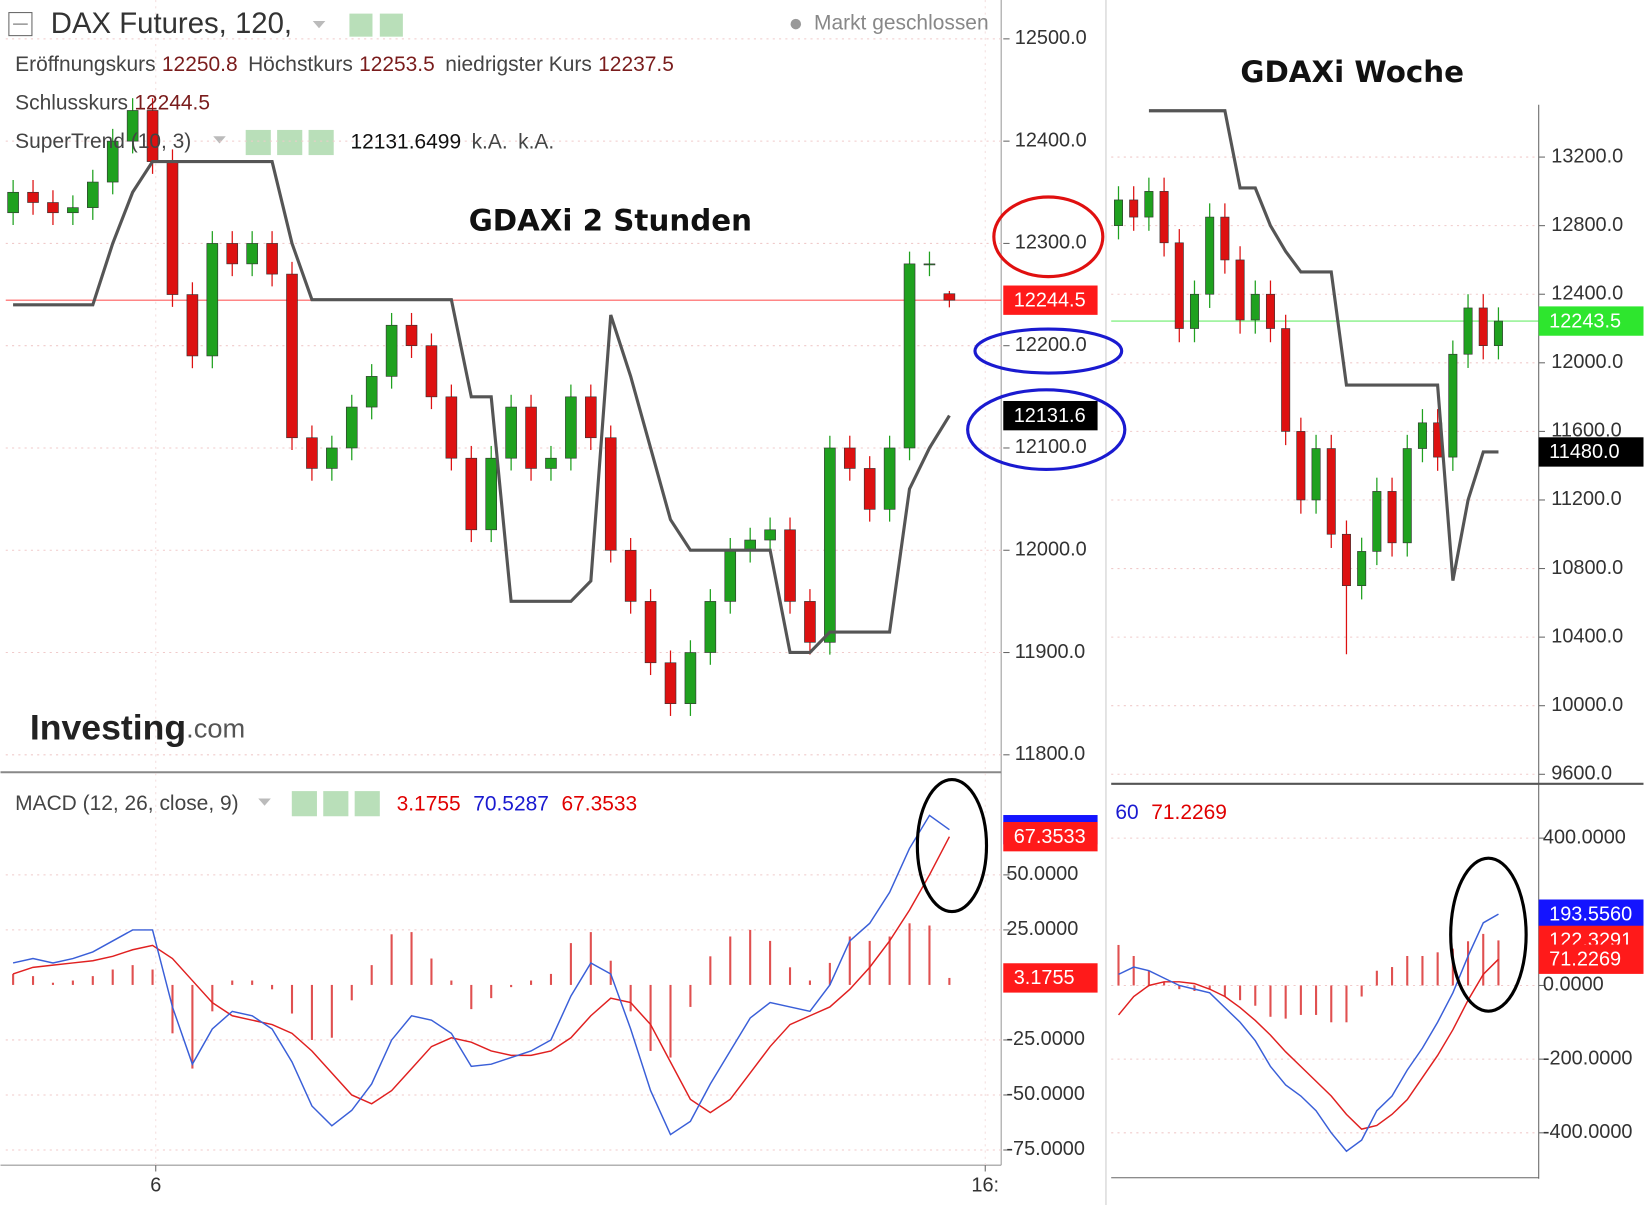 The height and width of the screenshot is (1205, 1644). Describe the element at coordinates (1050, 754) in the screenshot. I see `y-tick-label: 11800.0` at that location.